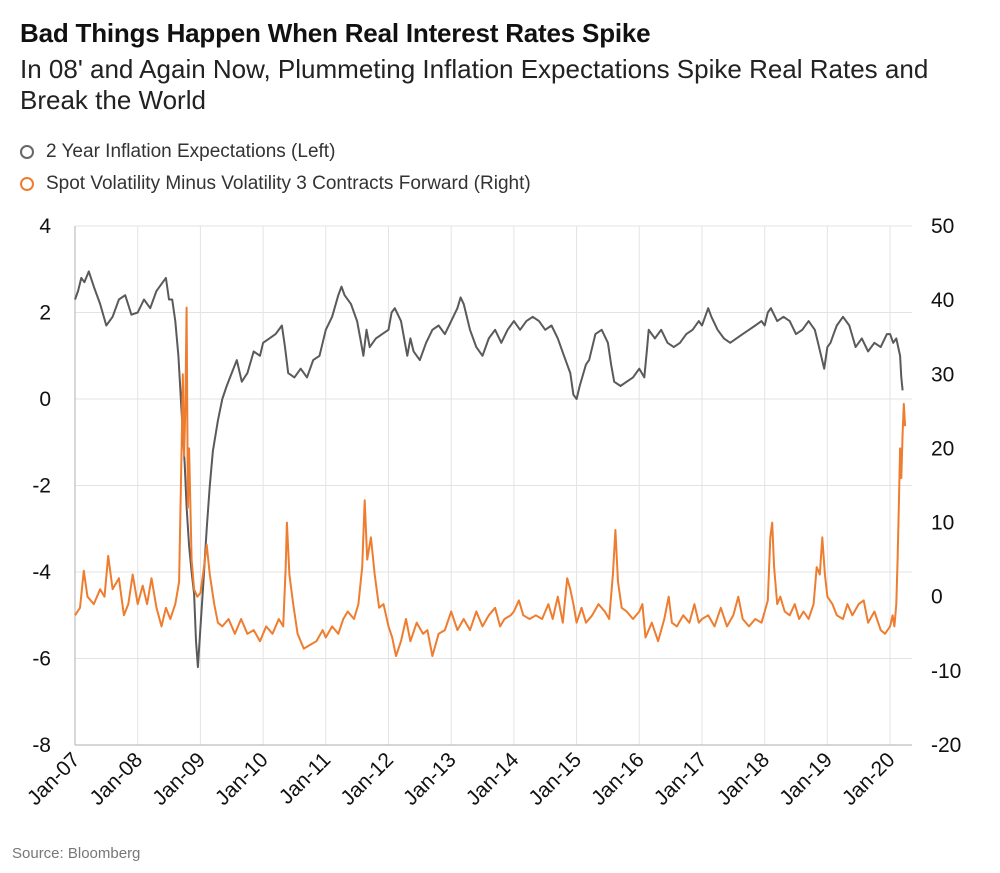  Describe the element at coordinates (45, 226) in the screenshot. I see `y-left-tick-label: 4` at that location.